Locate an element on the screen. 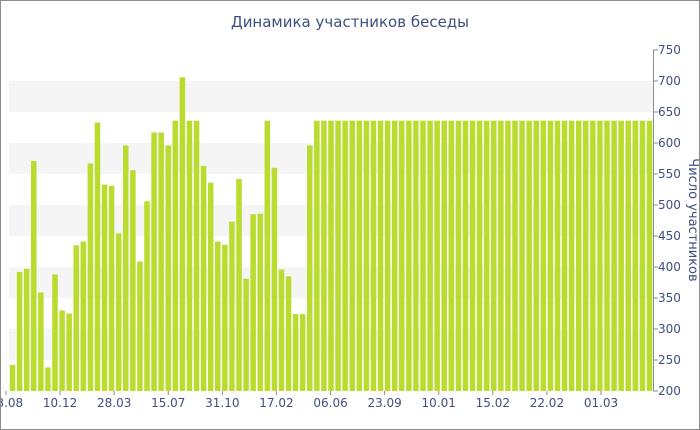 This screenshot has width=700, height=430. y-tick-label: 600 is located at coordinates (669, 143).